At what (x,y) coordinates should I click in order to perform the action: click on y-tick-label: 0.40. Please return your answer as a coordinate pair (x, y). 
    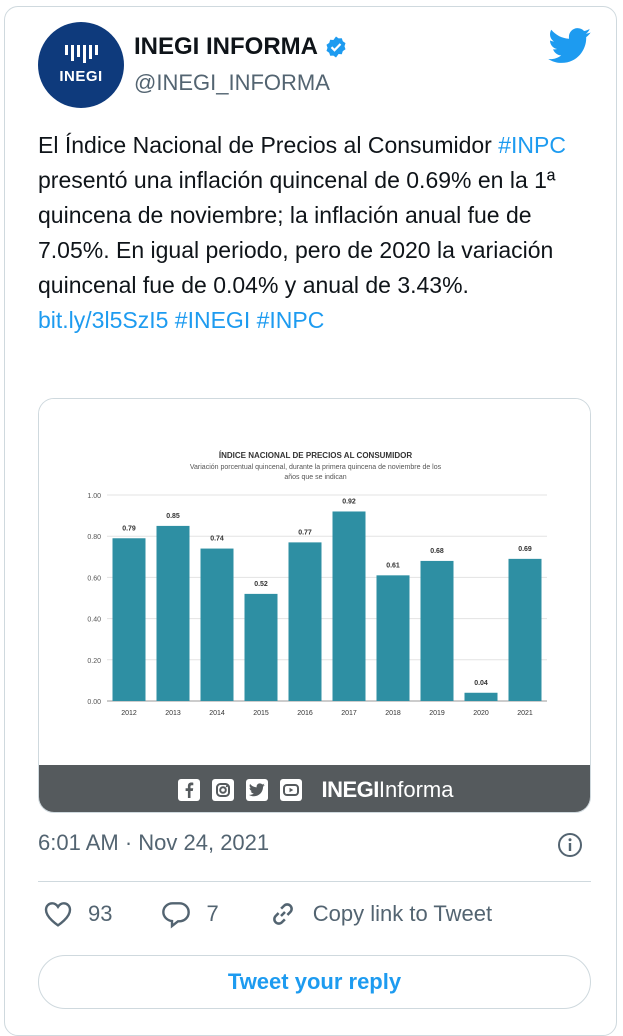
    Looking at the image, I should click on (94, 620).